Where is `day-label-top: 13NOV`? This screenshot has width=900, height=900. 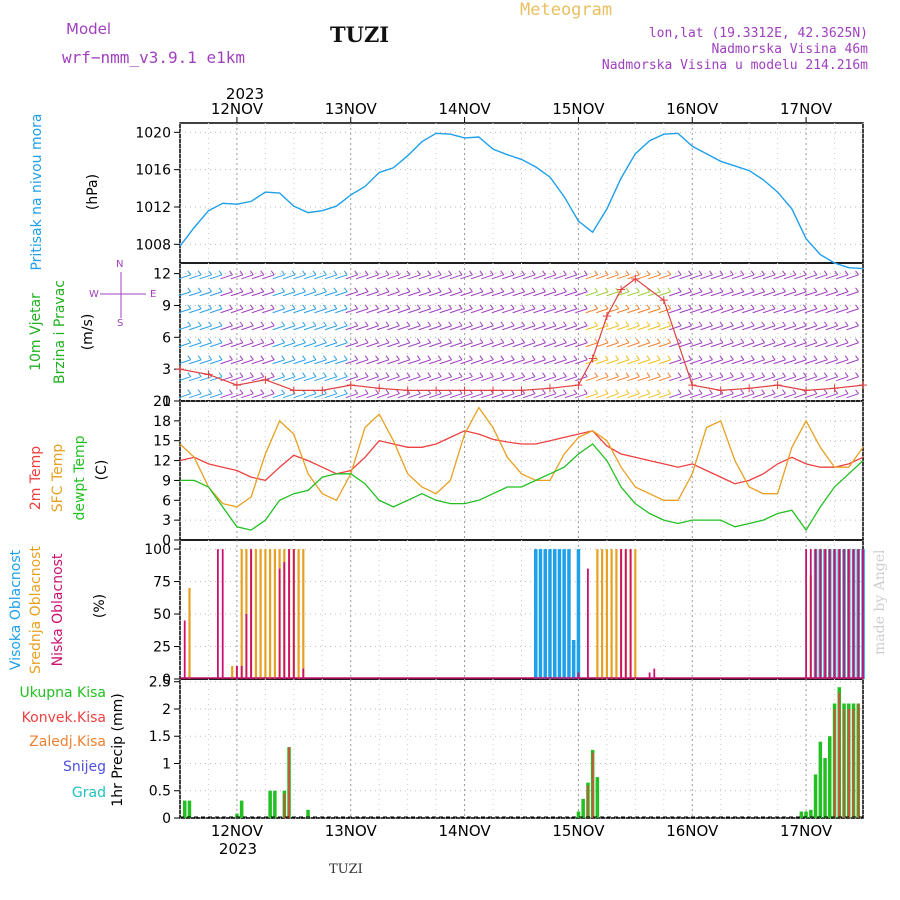 day-label-top: 13NOV is located at coordinates (351, 109).